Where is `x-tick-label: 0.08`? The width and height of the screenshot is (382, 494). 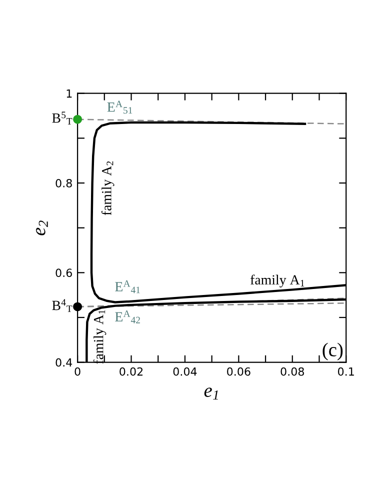 x-tick-label: 0.08 is located at coordinates (292, 371).